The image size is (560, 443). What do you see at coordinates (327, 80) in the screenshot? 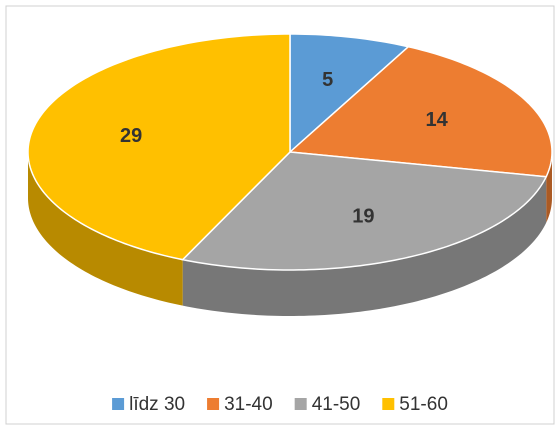
I see `data-label: 5` at bounding box center [327, 80].